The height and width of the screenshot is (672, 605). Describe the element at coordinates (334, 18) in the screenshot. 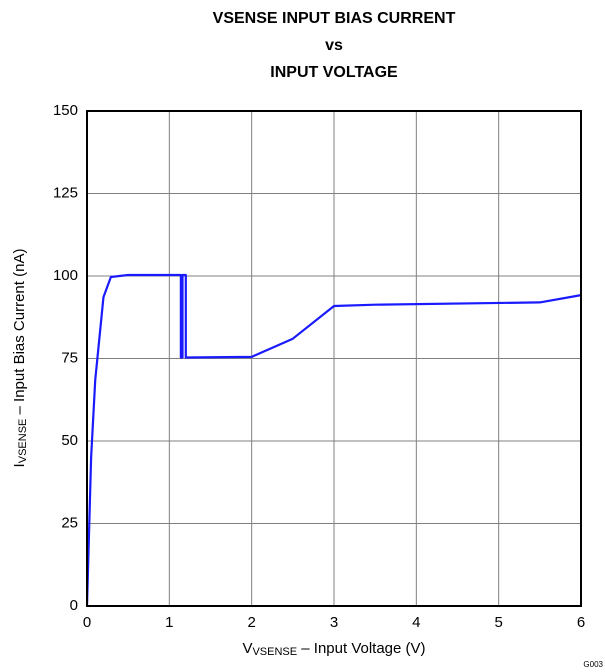

I see `chart-title: VSENSE INPUT BIAS CURRENT` at that location.